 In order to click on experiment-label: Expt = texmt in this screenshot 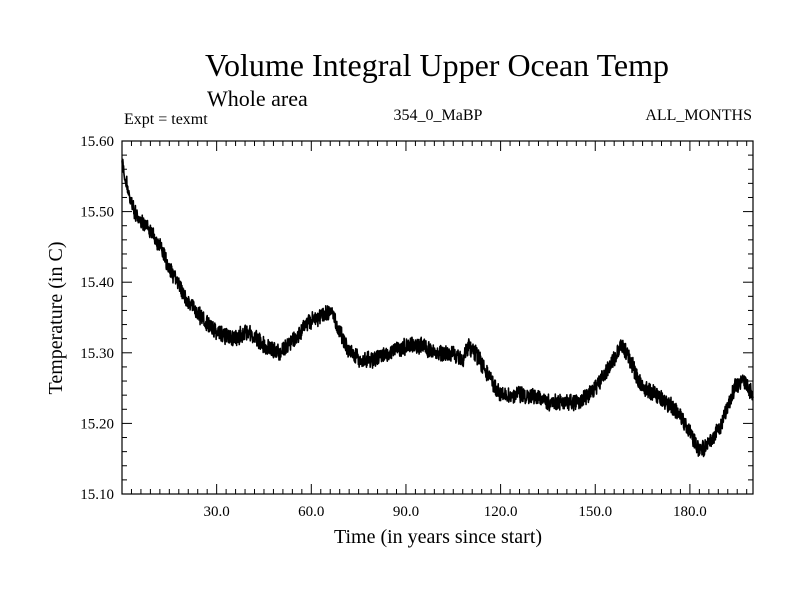, I will do `click(166, 119)`.